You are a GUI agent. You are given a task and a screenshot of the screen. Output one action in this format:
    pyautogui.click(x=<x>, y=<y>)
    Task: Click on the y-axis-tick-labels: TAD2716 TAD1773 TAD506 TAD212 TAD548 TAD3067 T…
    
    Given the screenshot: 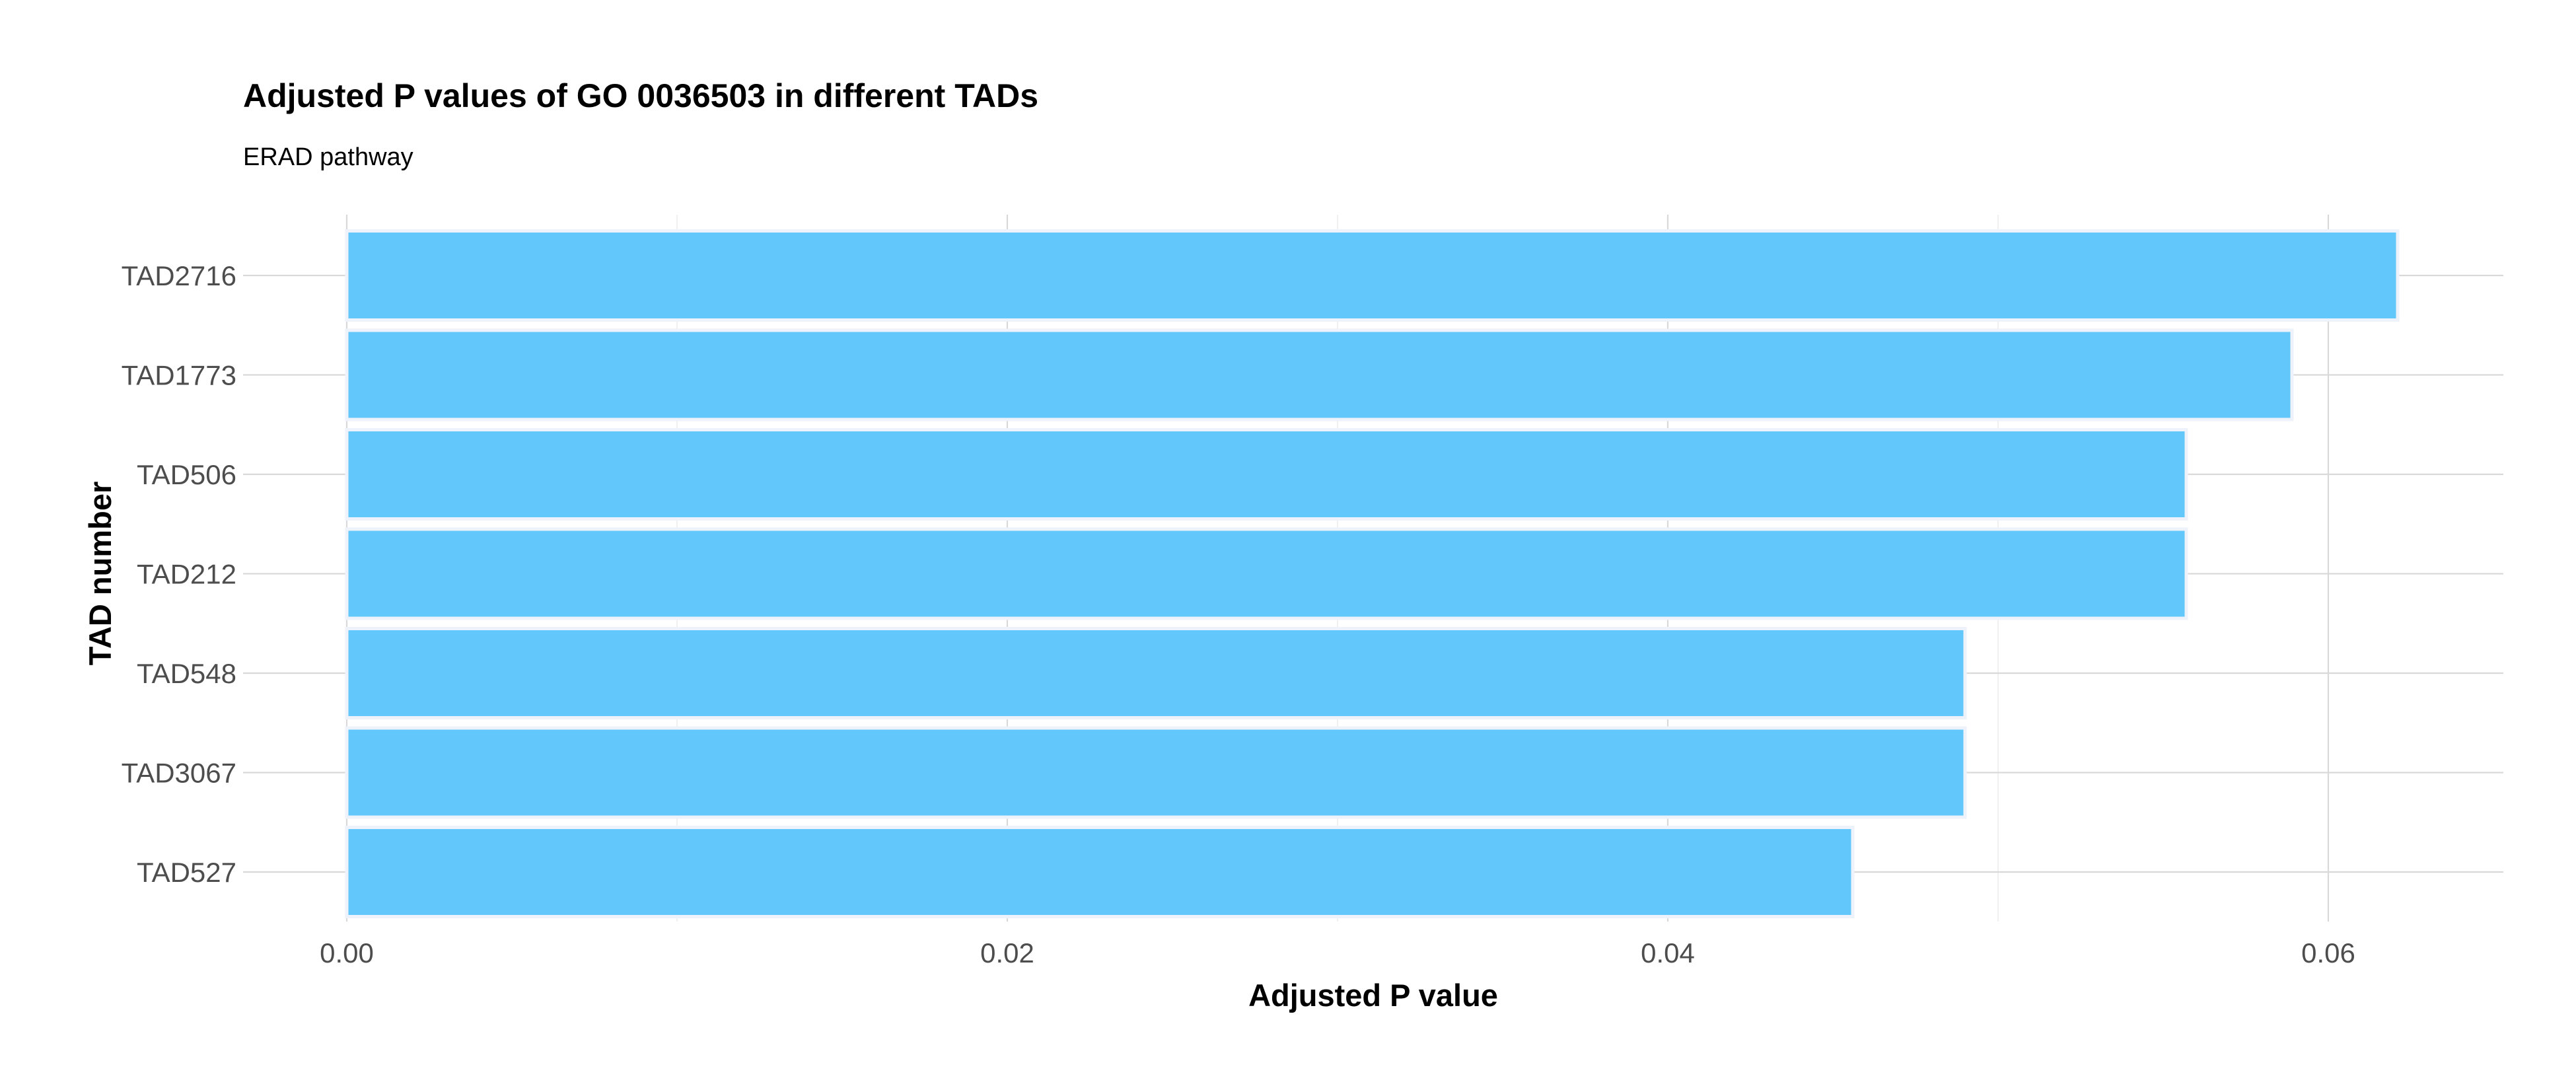 What is the action you would take?
    pyautogui.click(x=179, y=574)
    